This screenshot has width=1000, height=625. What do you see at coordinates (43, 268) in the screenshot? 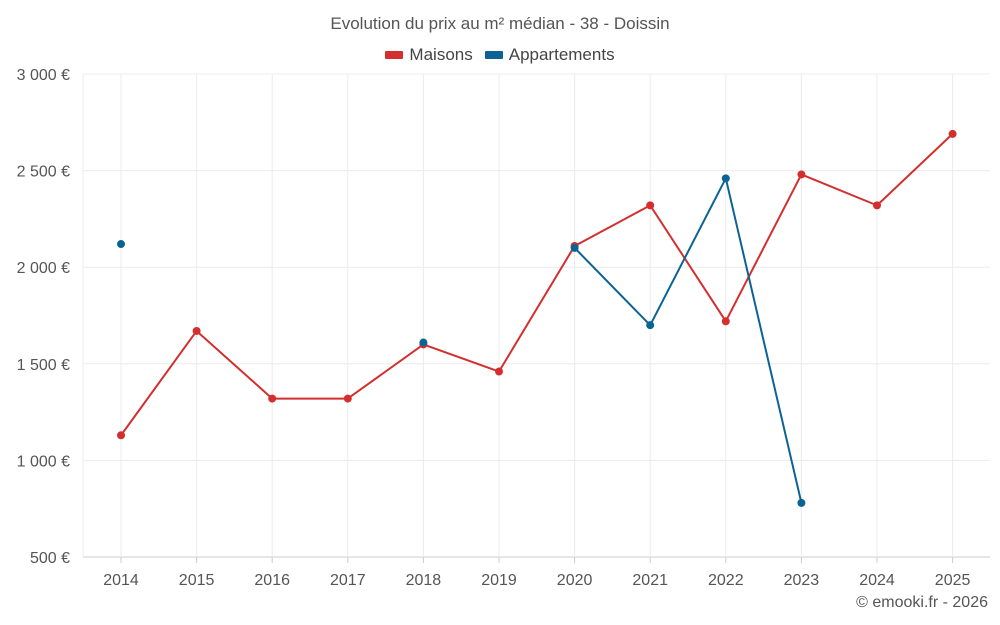
I see `y-tick-label: 2 000 €` at bounding box center [43, 268].